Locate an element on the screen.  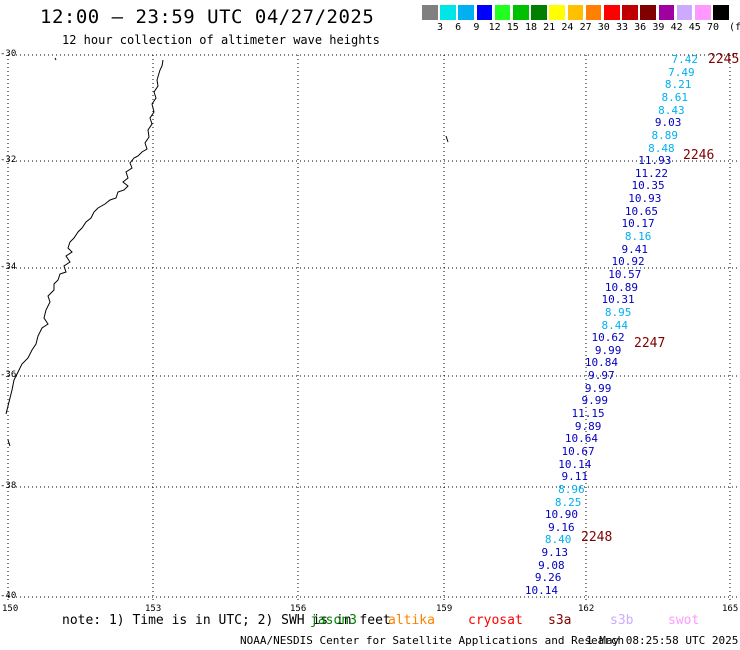
legend-unit: (ft) is located at coordinates (734, 27).